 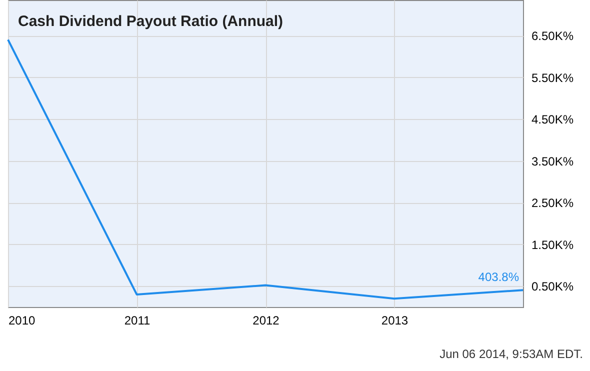 What do you see at coordinates (137, 321) in the screenshot?
I see `x-tick-label: 2011` at bounding box center [137, 321].